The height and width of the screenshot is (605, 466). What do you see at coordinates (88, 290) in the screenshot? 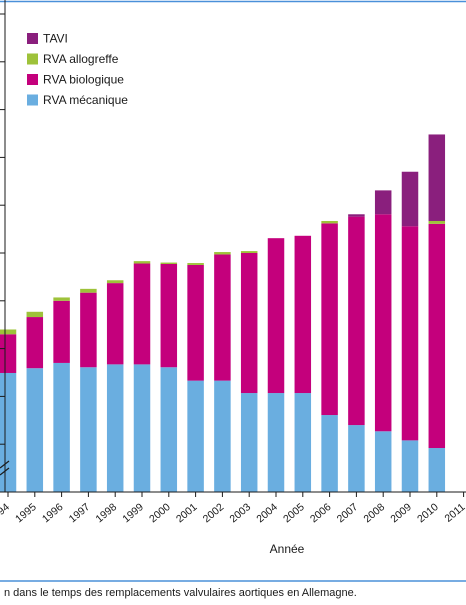
I see `bar-1997-rva-allogreffe` at bounding box center [88, 290].